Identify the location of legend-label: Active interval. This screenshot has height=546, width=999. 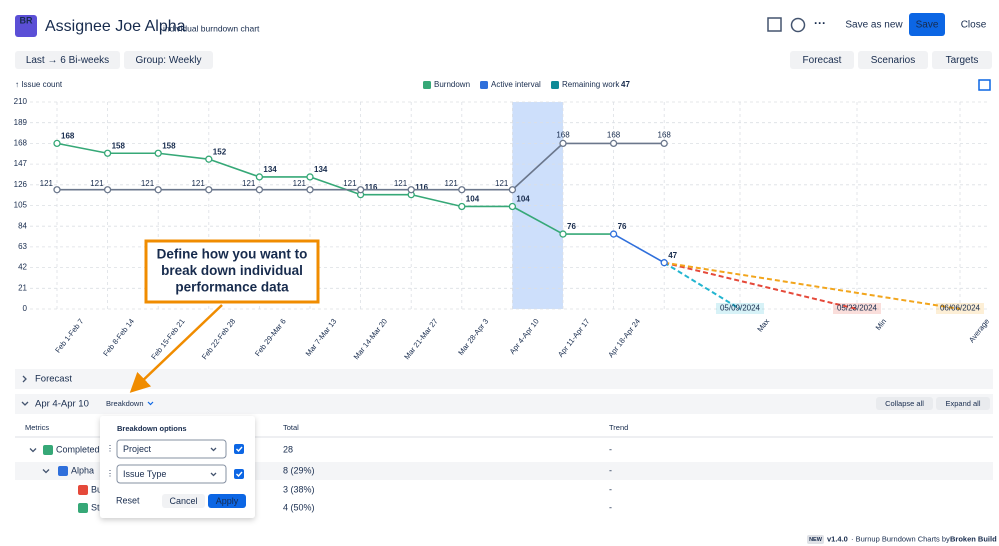
(516, 84).